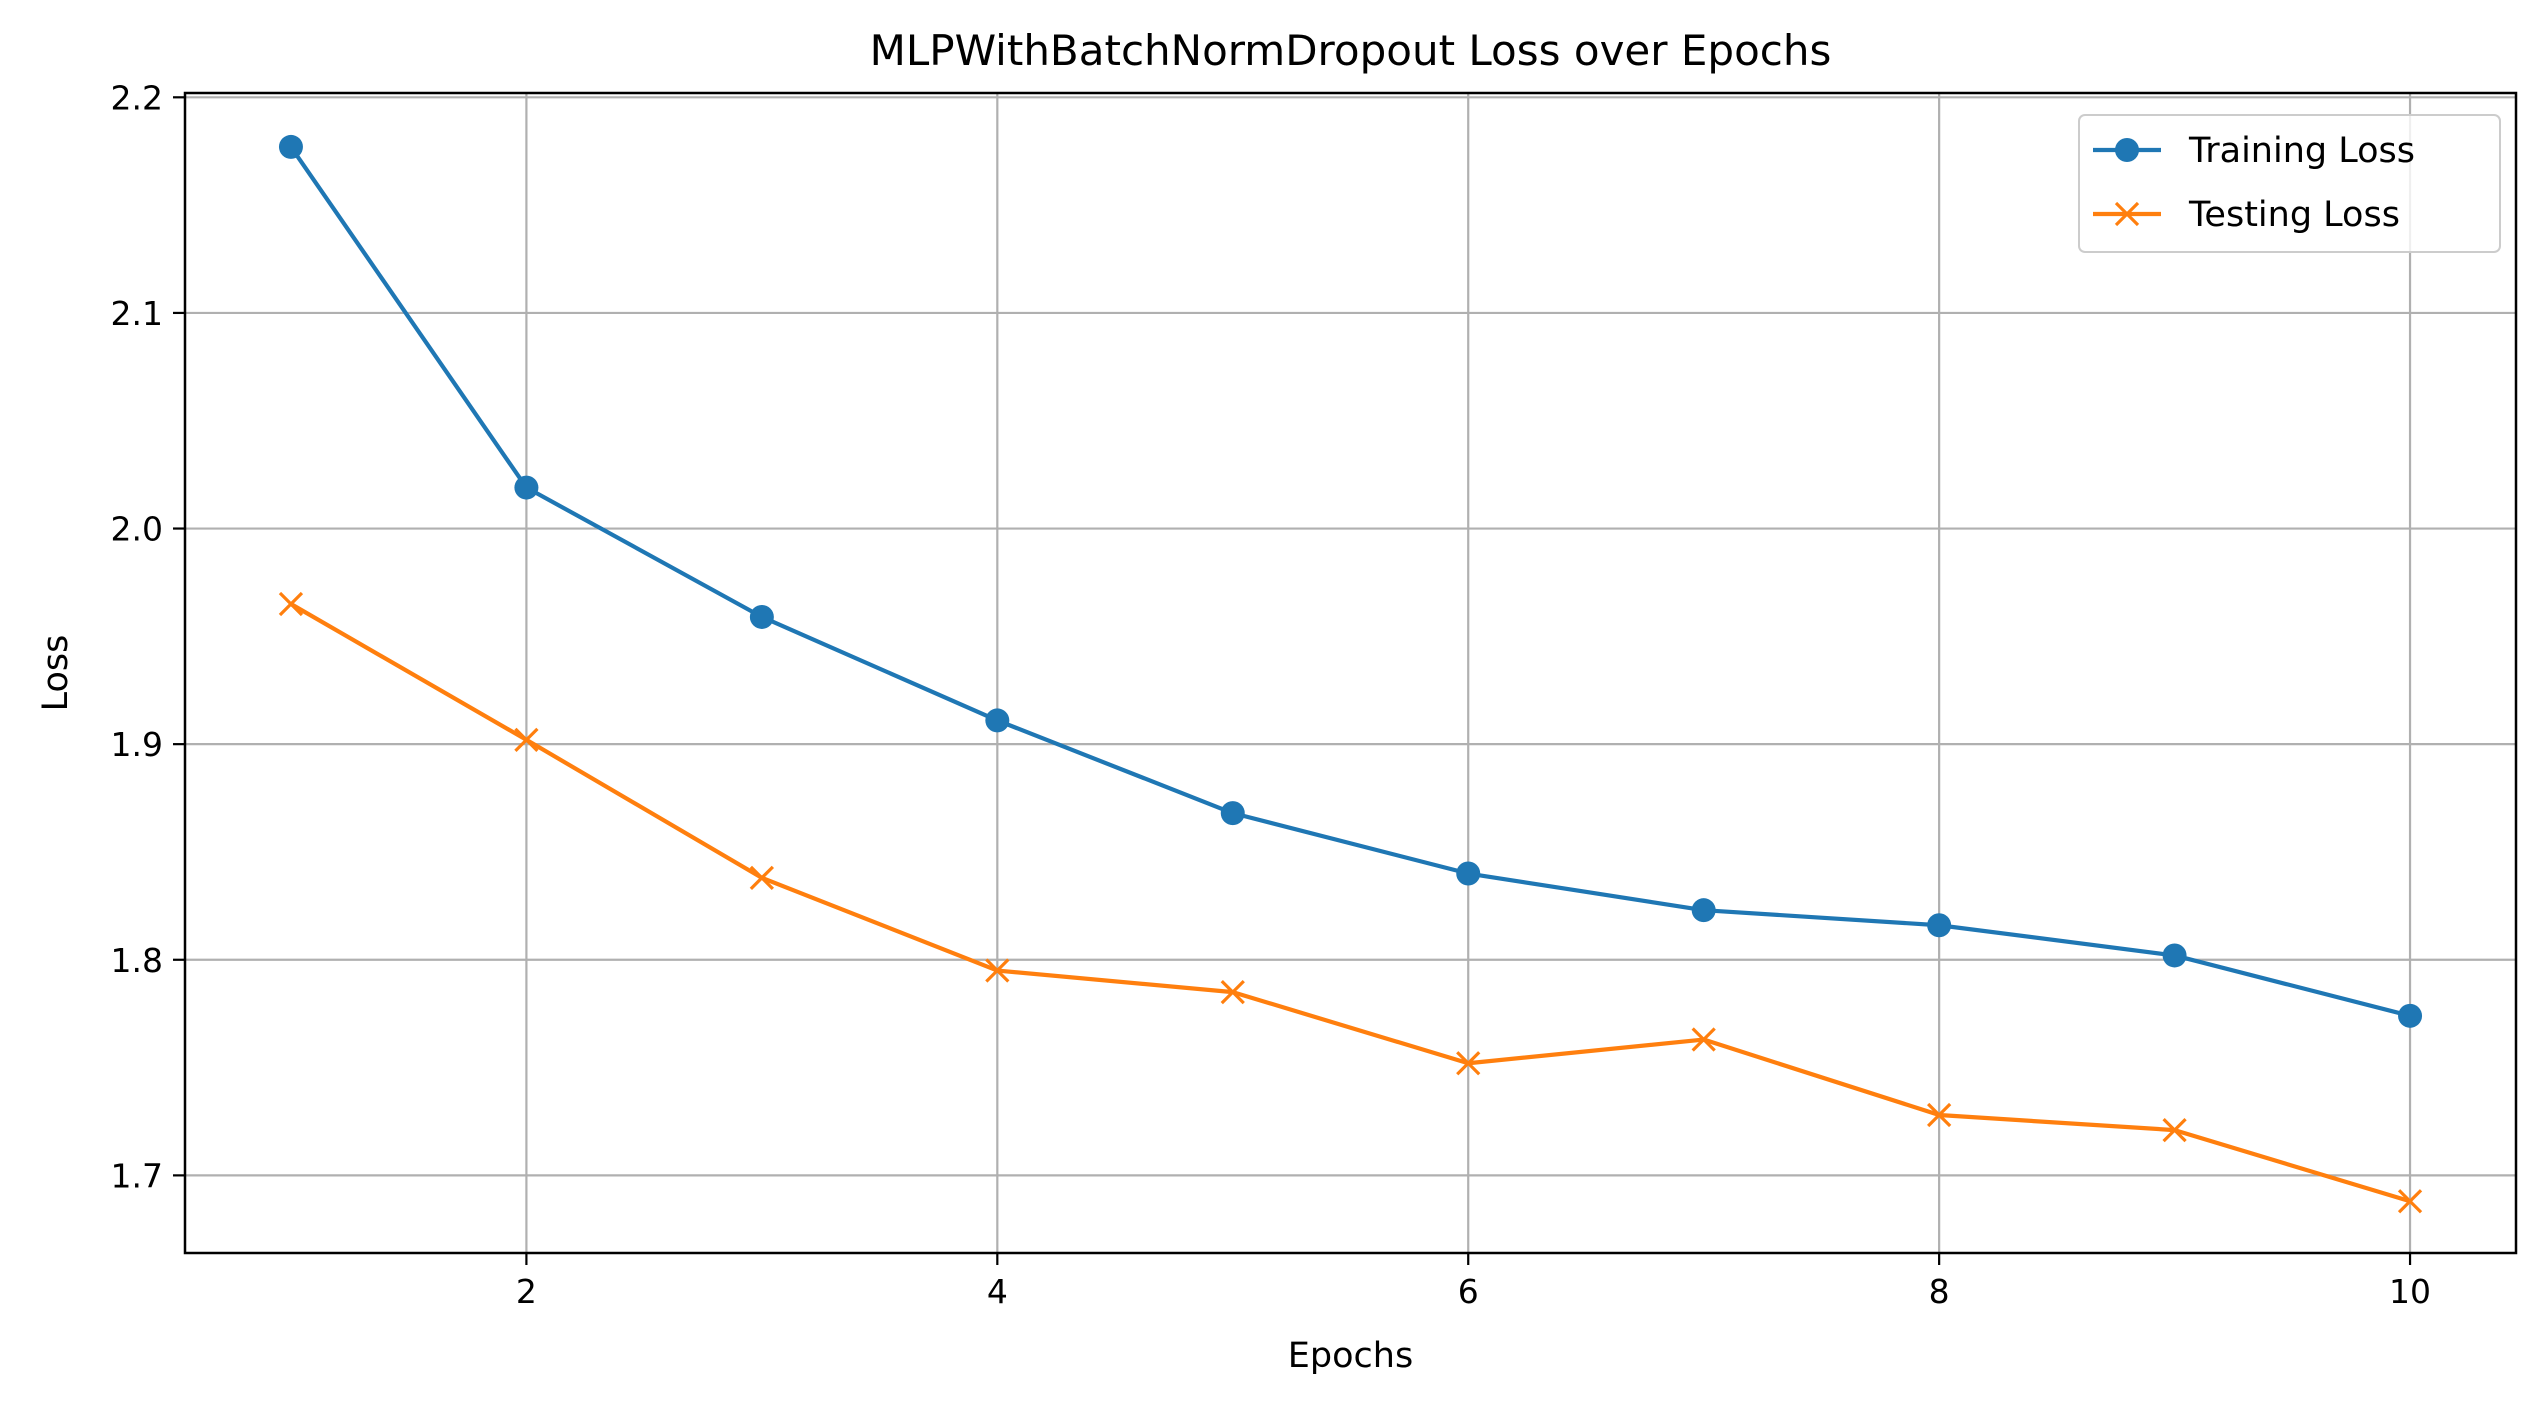 The image size is (2539, 1407). What do you see at coordinates (137, 1175) in the screenshot?
I see `y-tick-label: 1.7` at bounding box center [137, 1175].